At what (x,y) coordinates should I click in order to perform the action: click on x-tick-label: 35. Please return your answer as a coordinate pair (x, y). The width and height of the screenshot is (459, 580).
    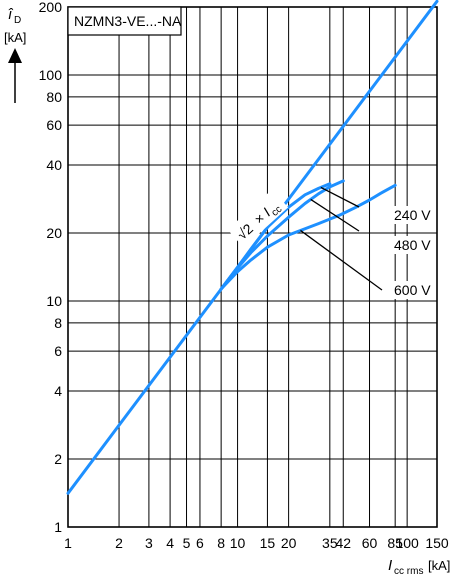
    Looking at the image, I should click on (330, 543).